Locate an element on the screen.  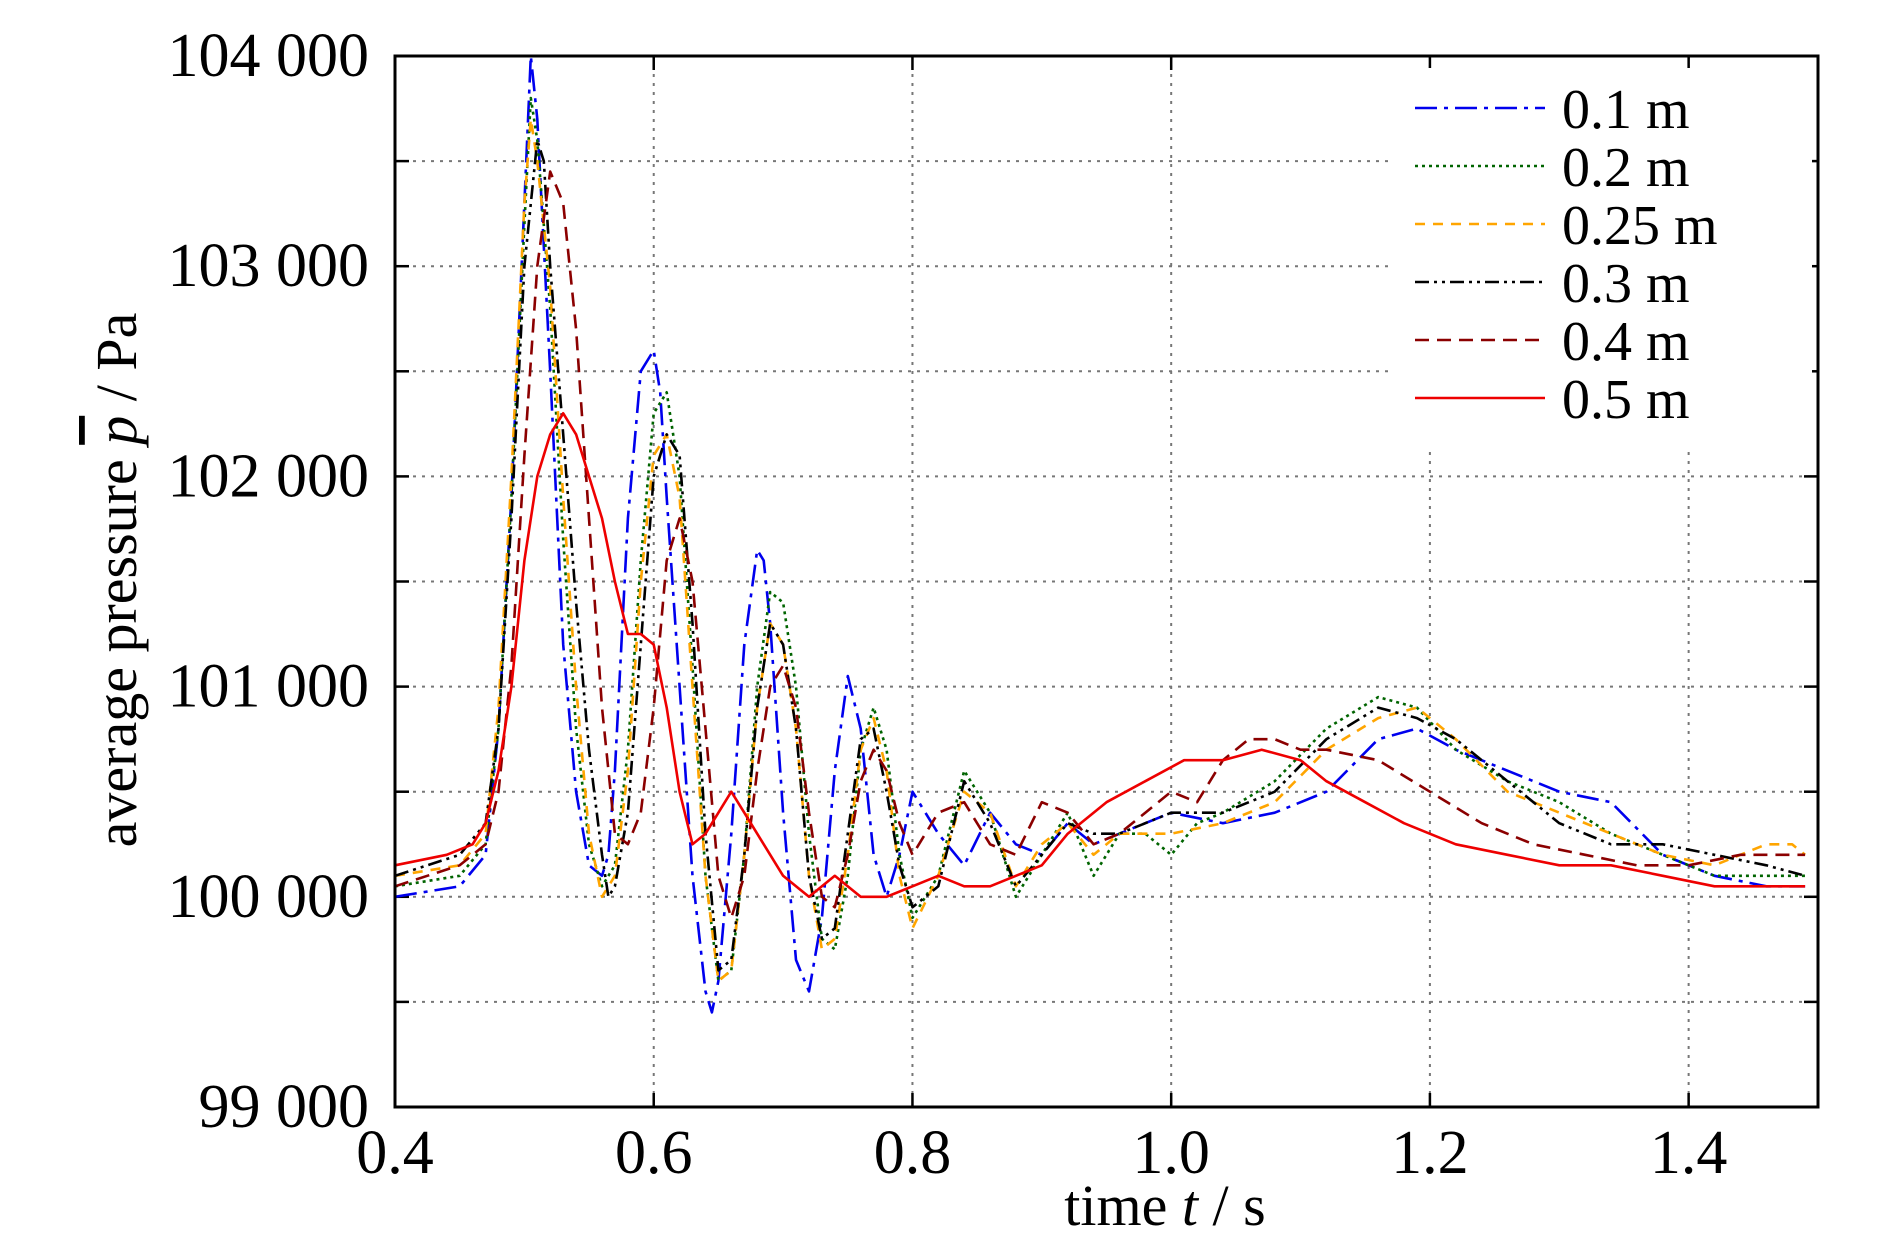
legend-label: 0.1 m is located at coordinates (1626, 110).